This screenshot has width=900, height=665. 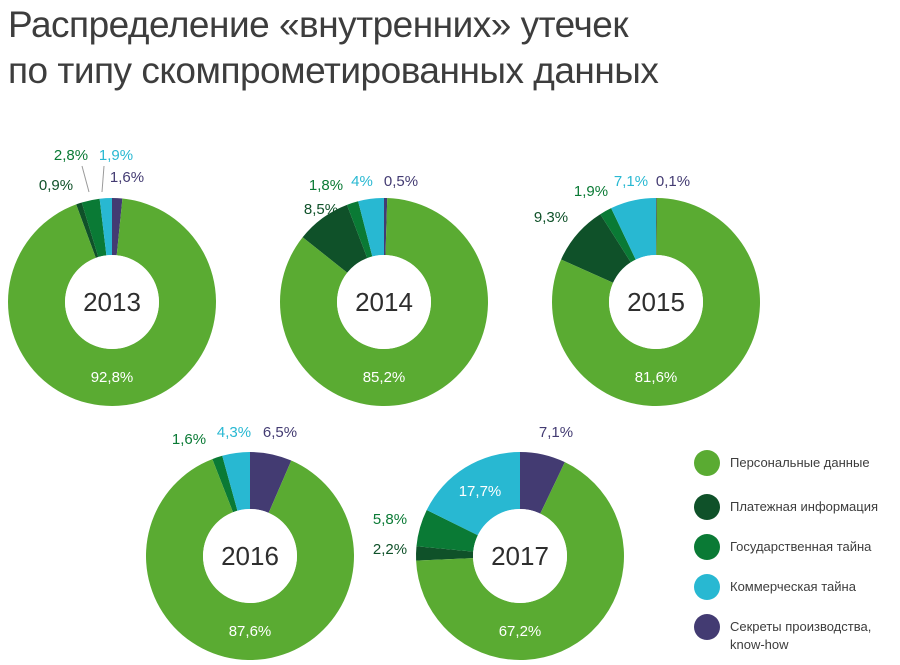 What do you see at coordinates (271, 482) in the screenshot?
I see `slice-2016-secrets` at bounding box center [271, 482].